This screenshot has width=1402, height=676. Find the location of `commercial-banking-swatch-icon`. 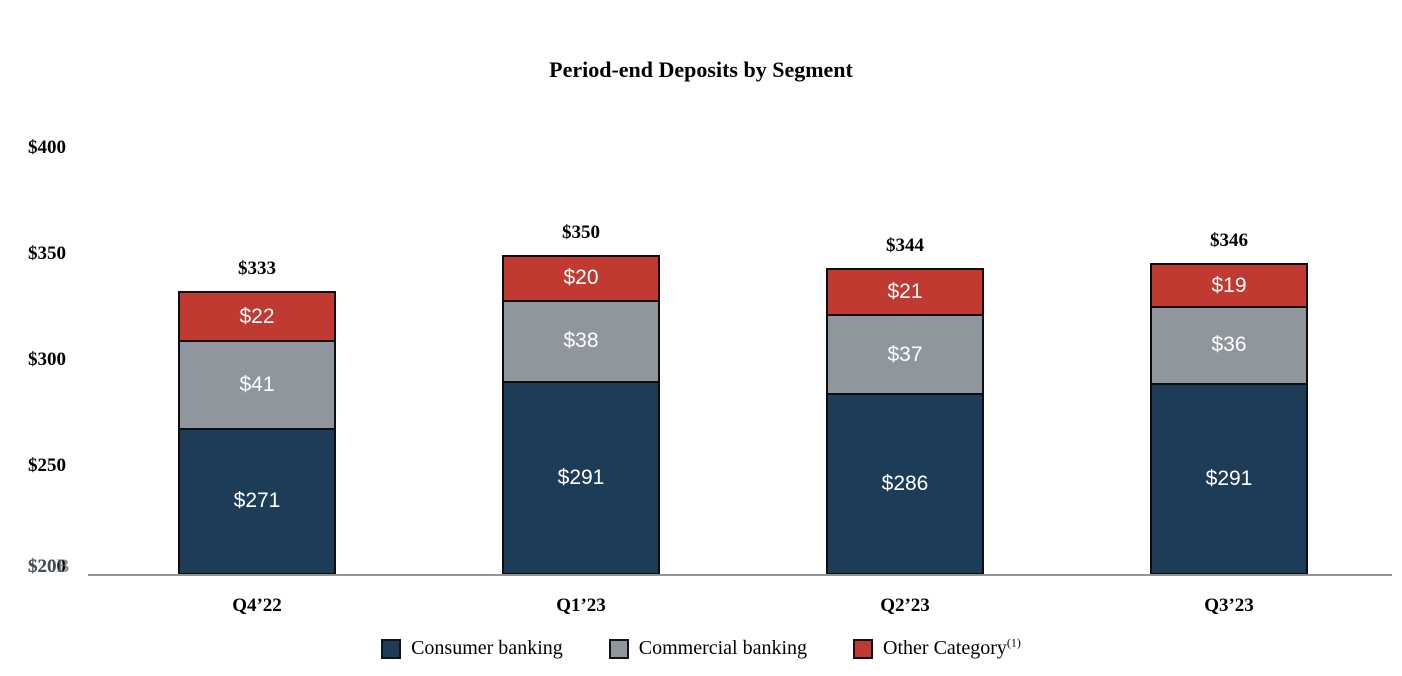

commercial-banking-swatch-icon is located at coordinates (618, 648).